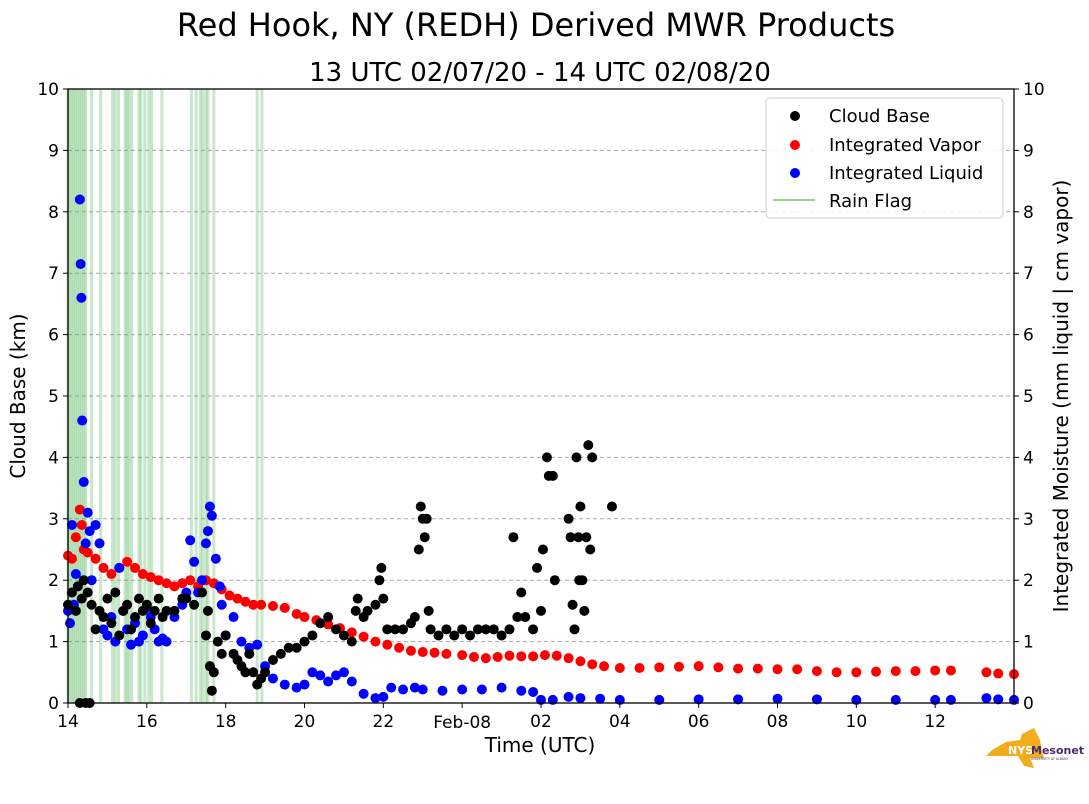  What do you see at coordinates (68, 722) in the screenshot?
I see `x-tick-label: 14` at bounding box center [68, 722].